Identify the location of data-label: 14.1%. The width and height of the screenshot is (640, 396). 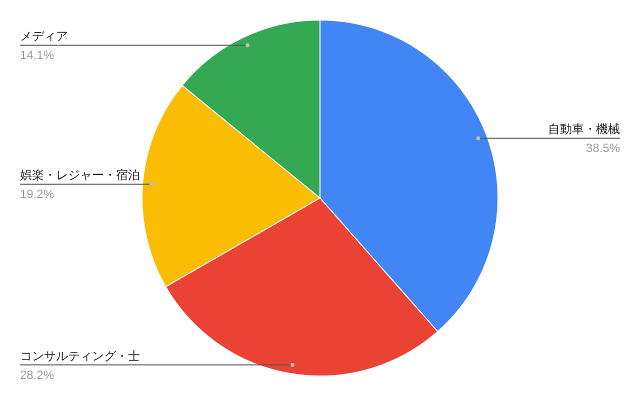
(37, 55).